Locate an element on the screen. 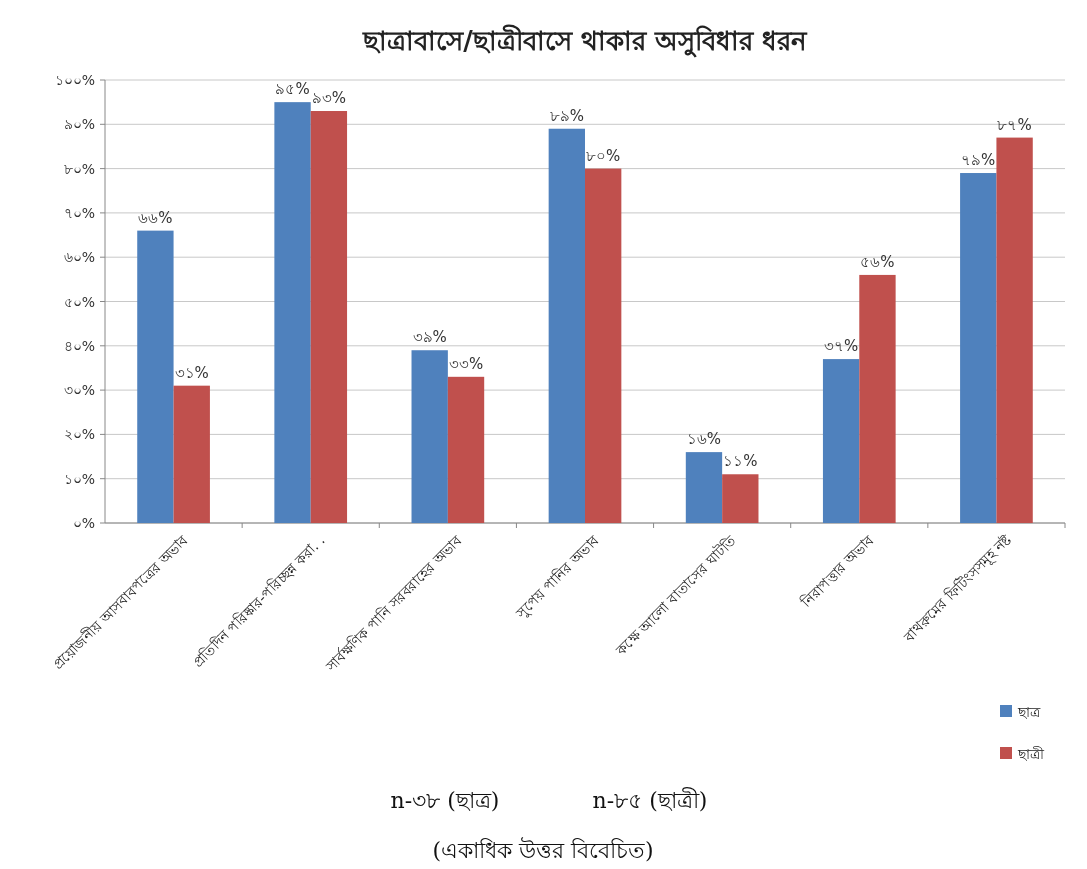 This screenshot has height=869, width=1087. y-tick-label: ৭০% is located at coordinates (79, 212).